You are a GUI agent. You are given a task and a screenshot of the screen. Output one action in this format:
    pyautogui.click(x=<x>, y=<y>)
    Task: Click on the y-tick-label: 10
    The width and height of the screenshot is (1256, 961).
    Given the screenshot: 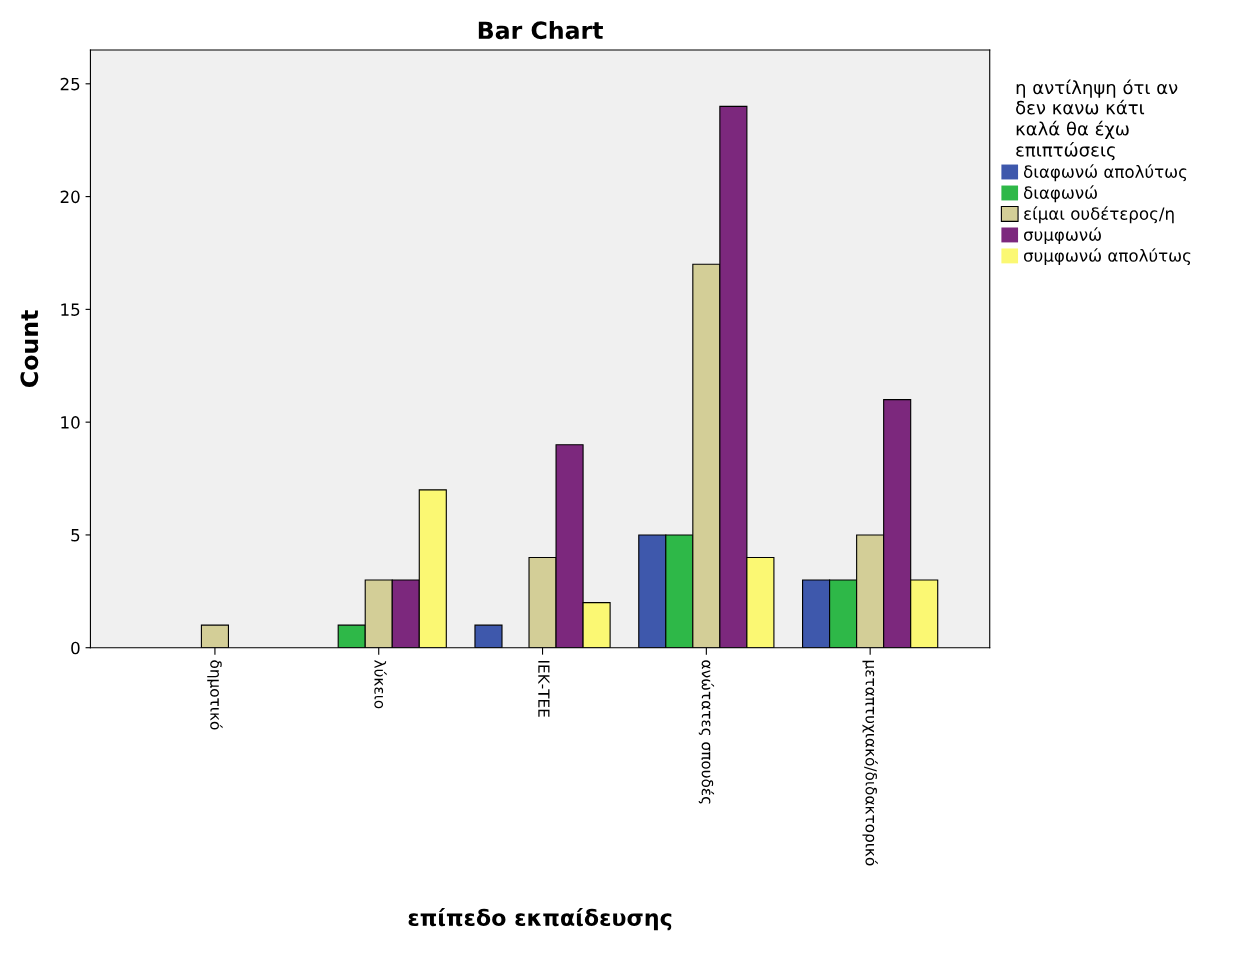 What is the action you would take?
    pyautogui.click(x=70, y=422)
    